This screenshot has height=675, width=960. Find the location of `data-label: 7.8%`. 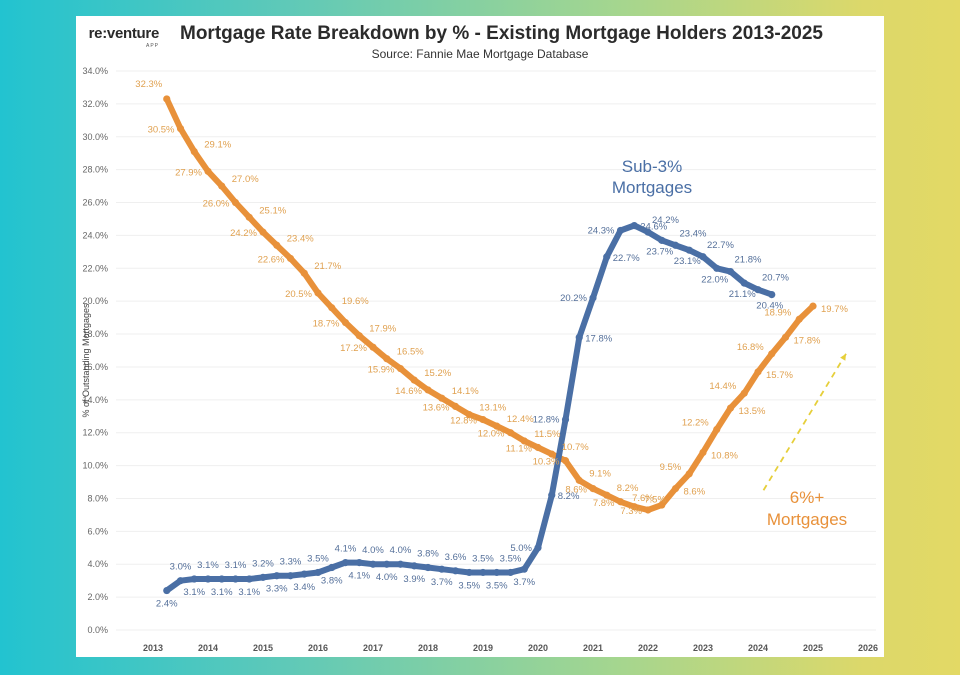

data-label: 7.8% is located at coordinates (604, 503).